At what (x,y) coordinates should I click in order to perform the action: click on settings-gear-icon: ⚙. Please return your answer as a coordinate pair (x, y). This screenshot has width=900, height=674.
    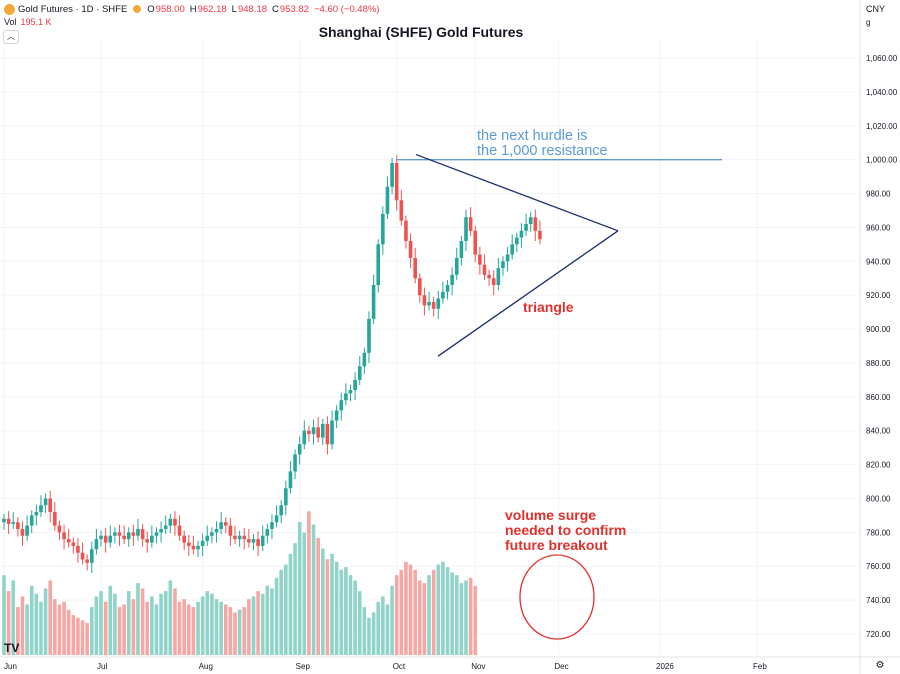
    Looking at the image, I should click on (880, 665).